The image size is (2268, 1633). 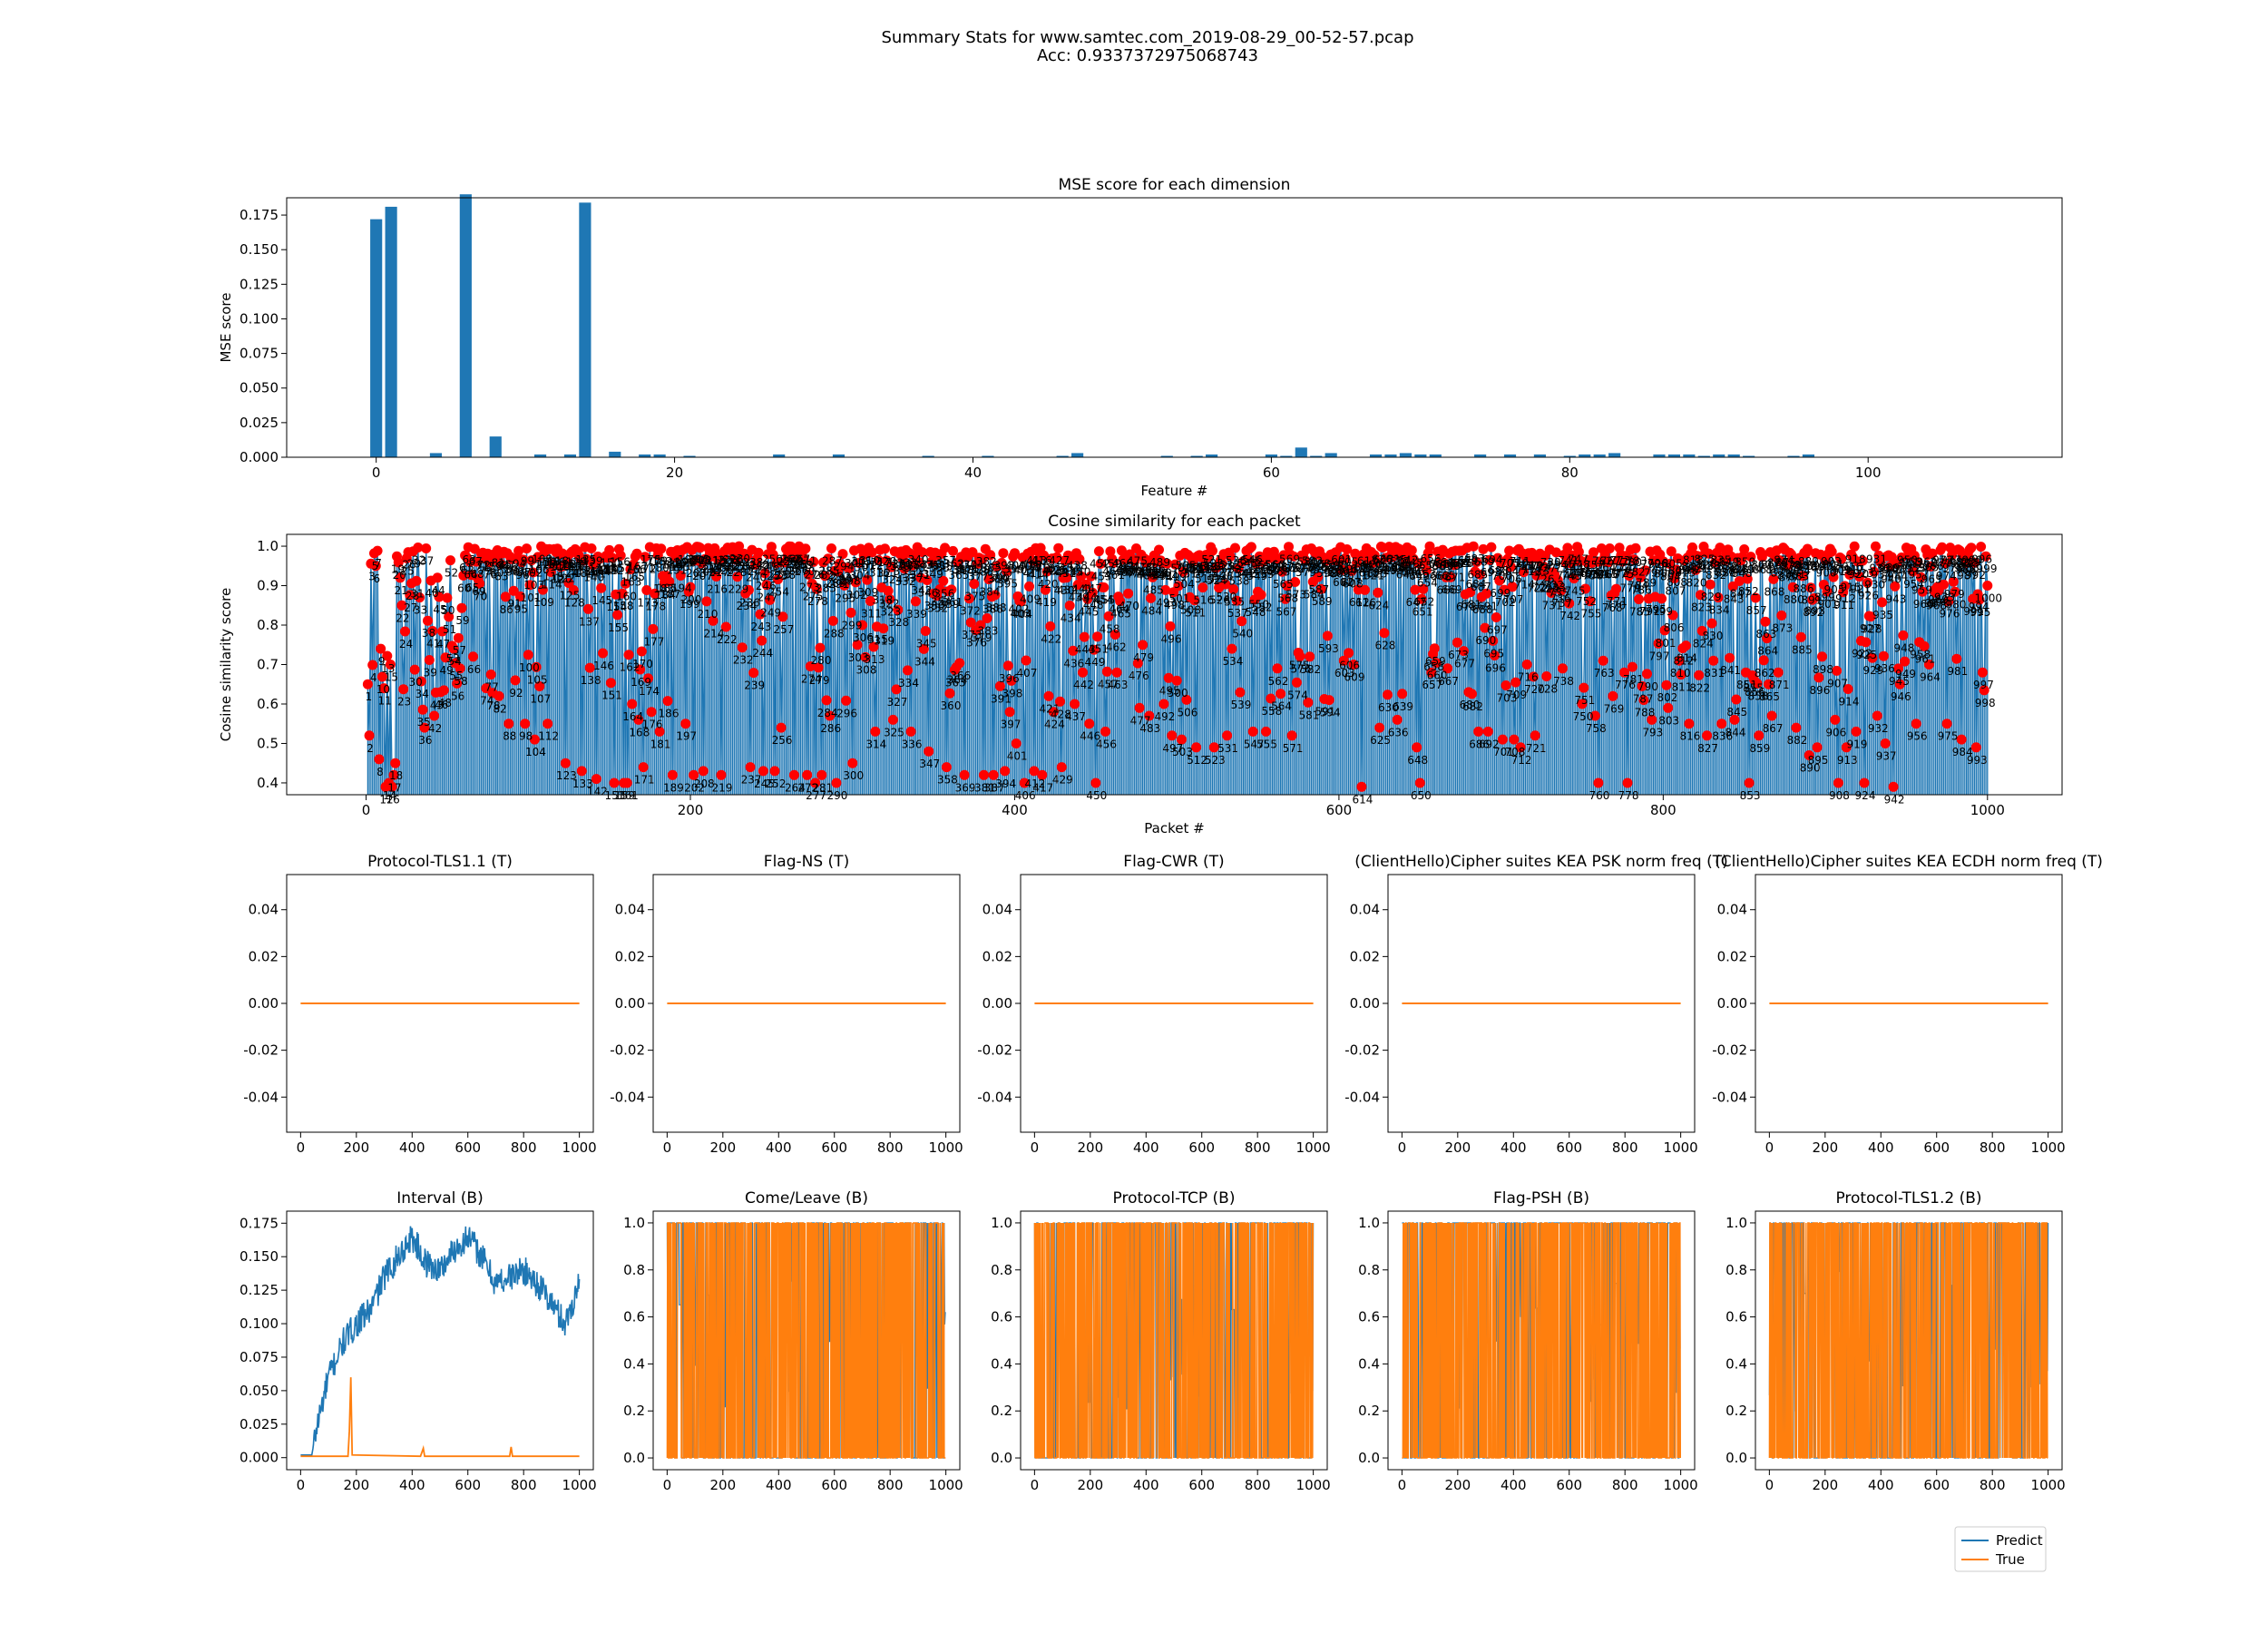 What do you see at coordinates (1355, 566) in the screenshot?
I see `packet-label: 610` at bounding box center [1355, 566].